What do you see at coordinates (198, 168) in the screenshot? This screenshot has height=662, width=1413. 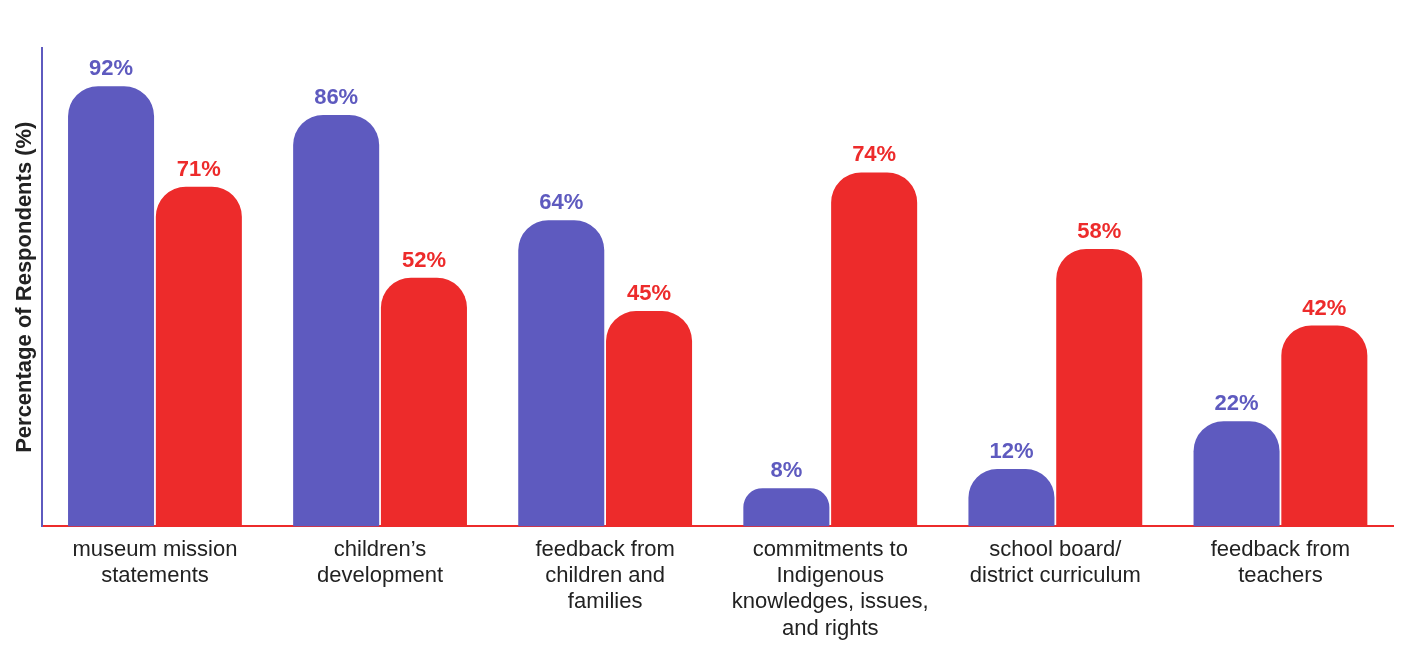 I see `data-label: 71%` at bounding box center [198, 168].